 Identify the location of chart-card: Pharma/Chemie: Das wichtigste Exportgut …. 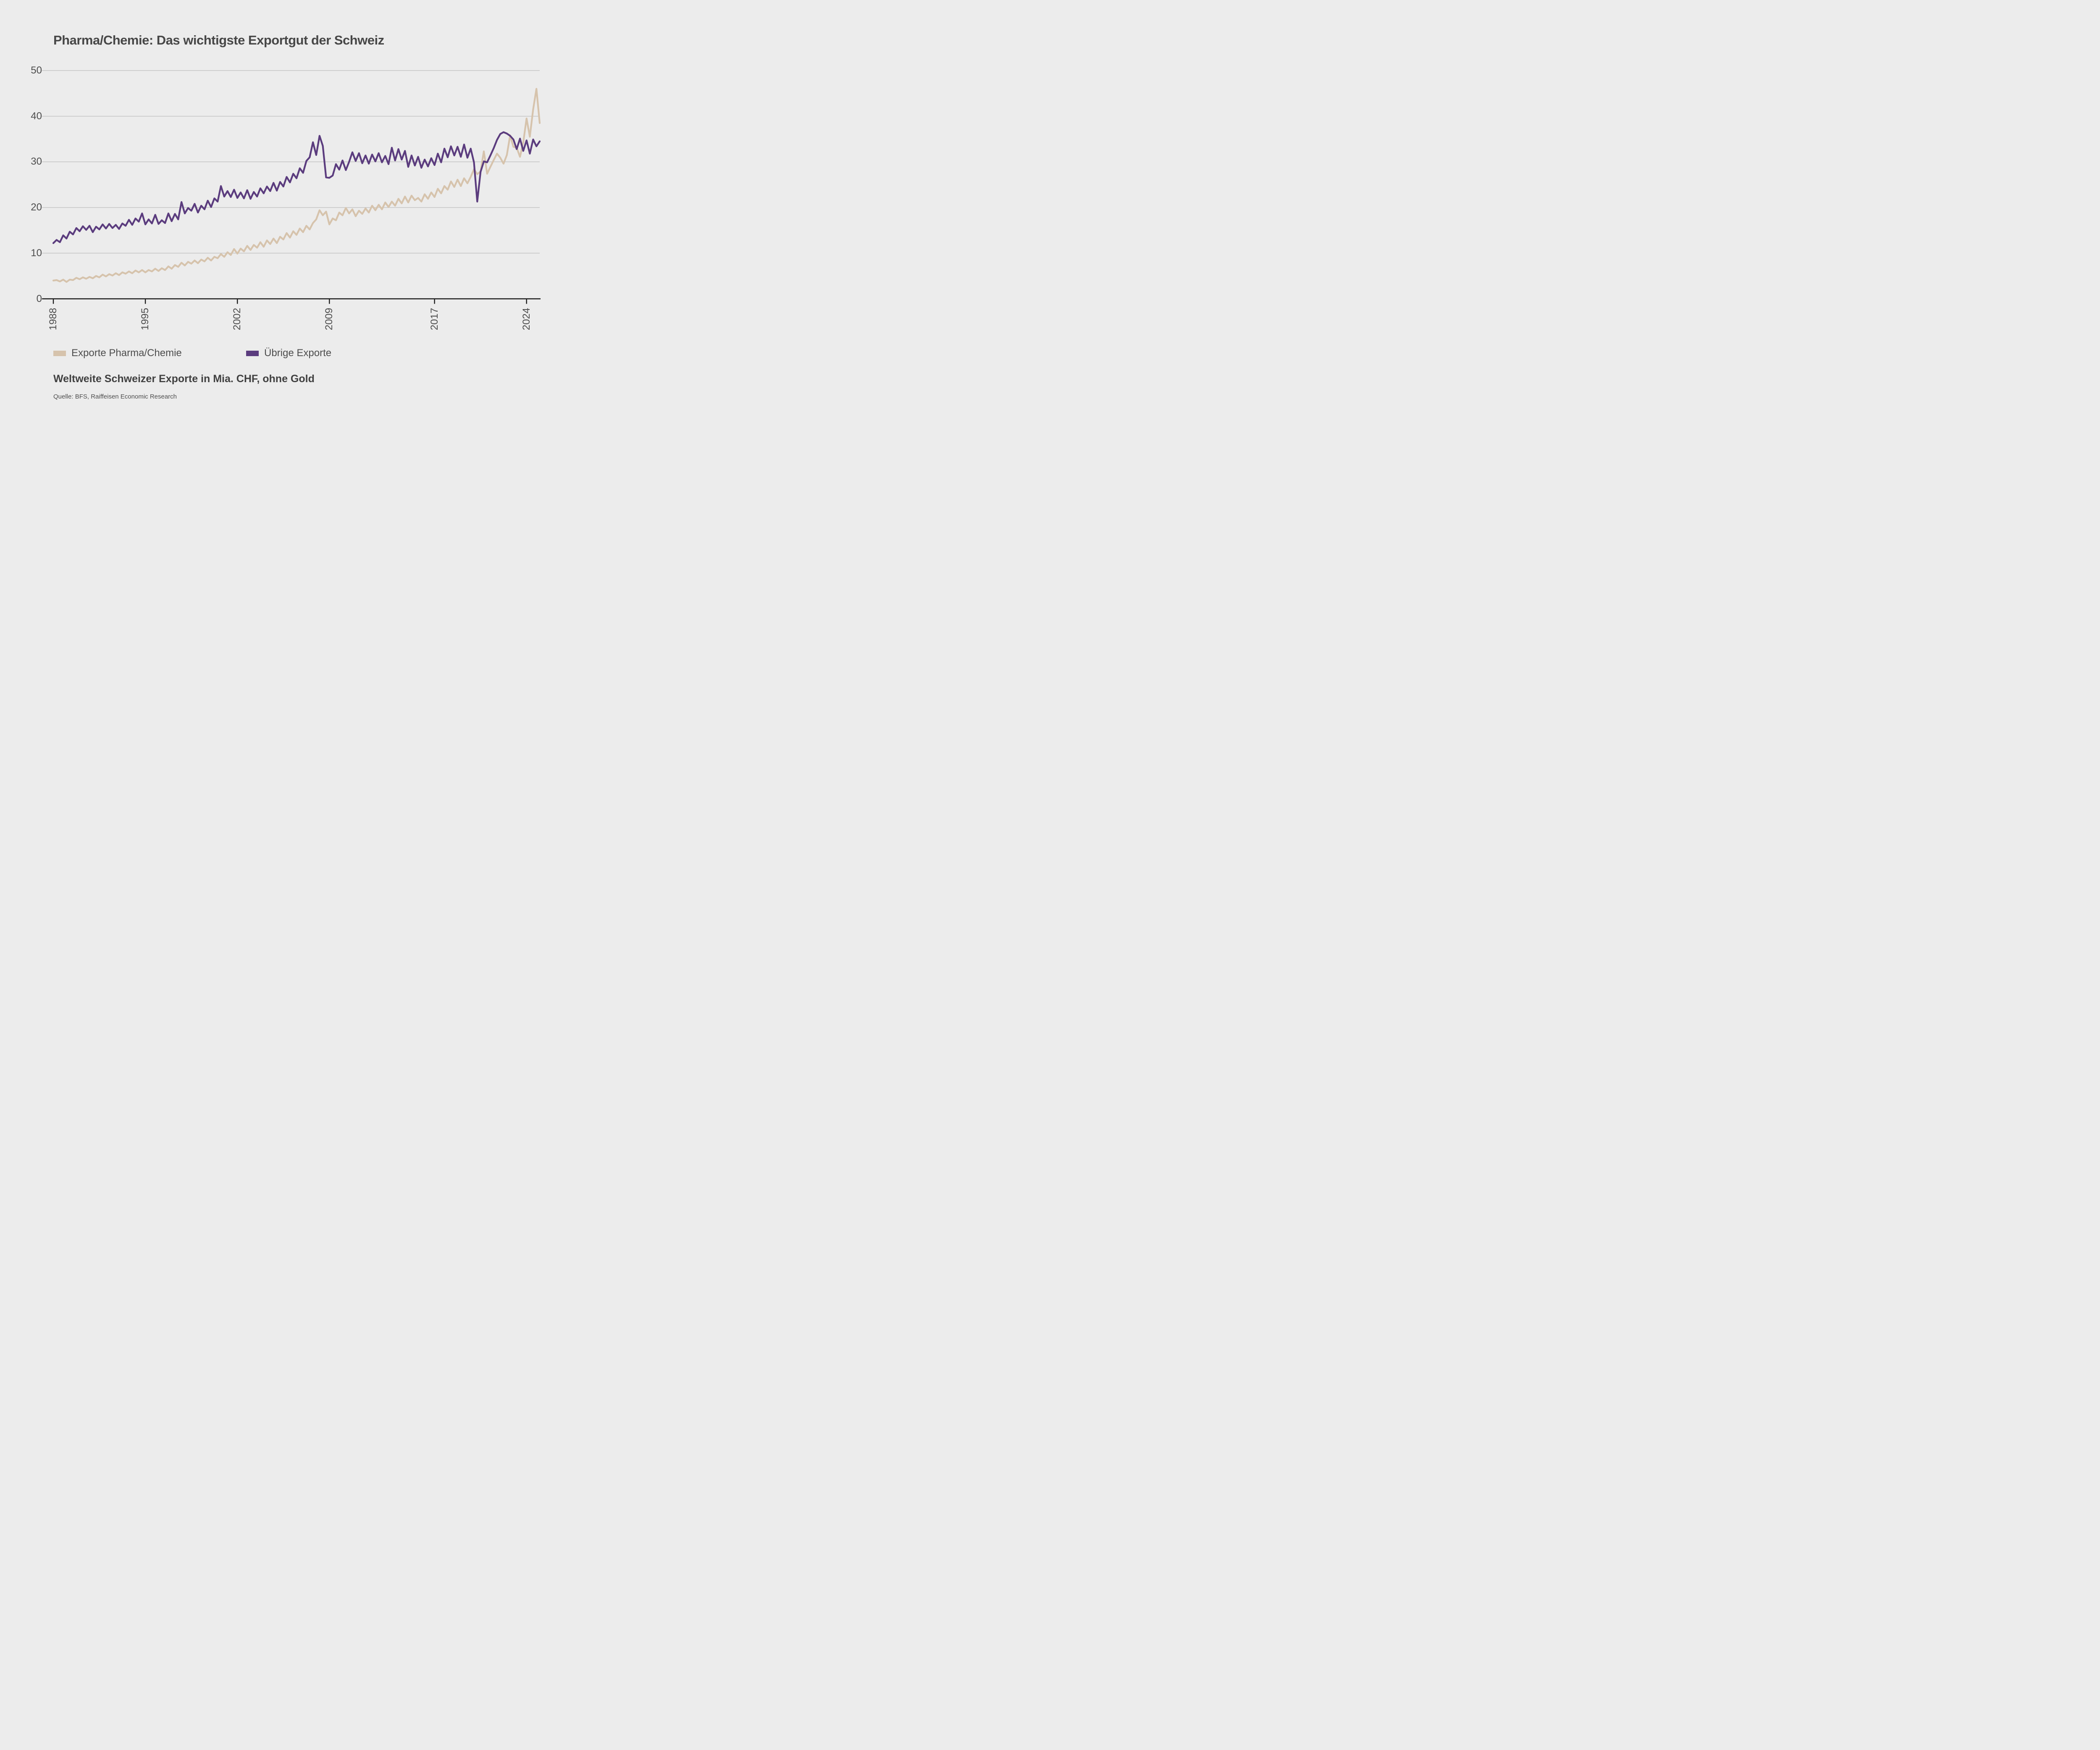
(280, 219).